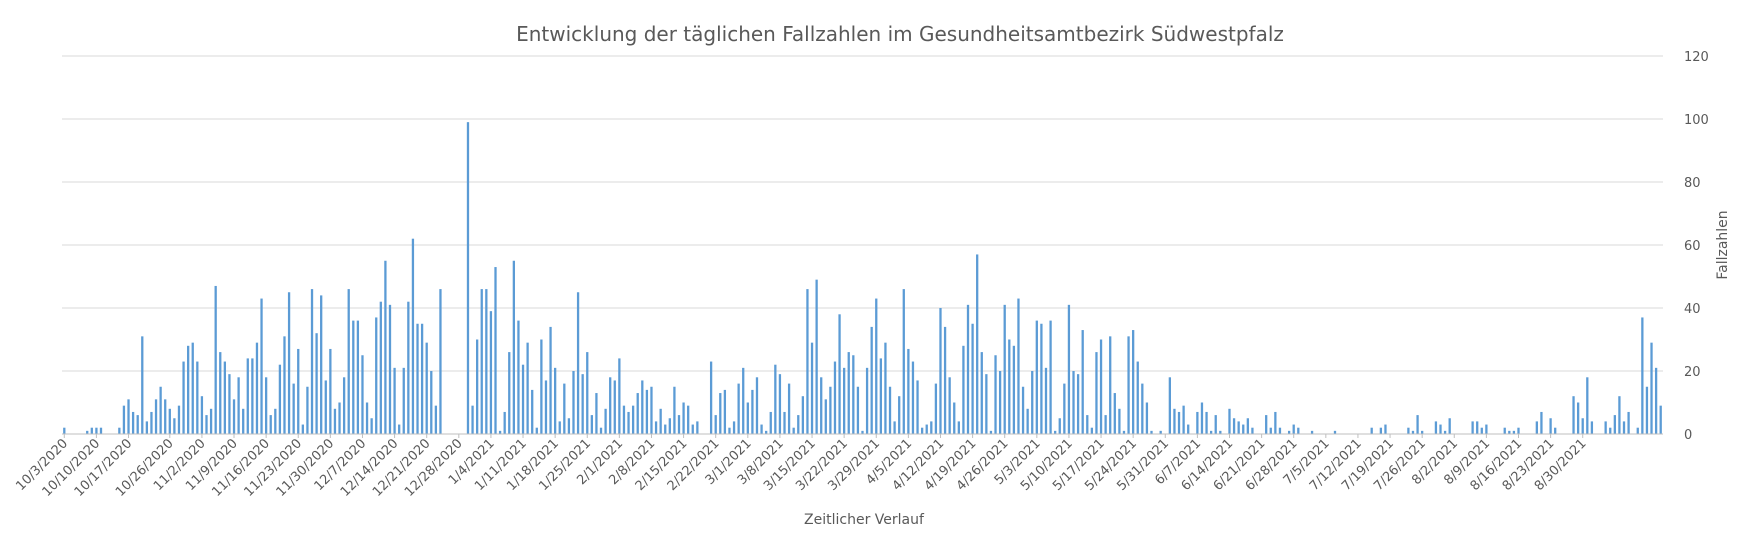  What do you see at coordinates (1692, 372) in the screenshot?
I see `y-tick-label: 20` at bounding box center [1692, 372].